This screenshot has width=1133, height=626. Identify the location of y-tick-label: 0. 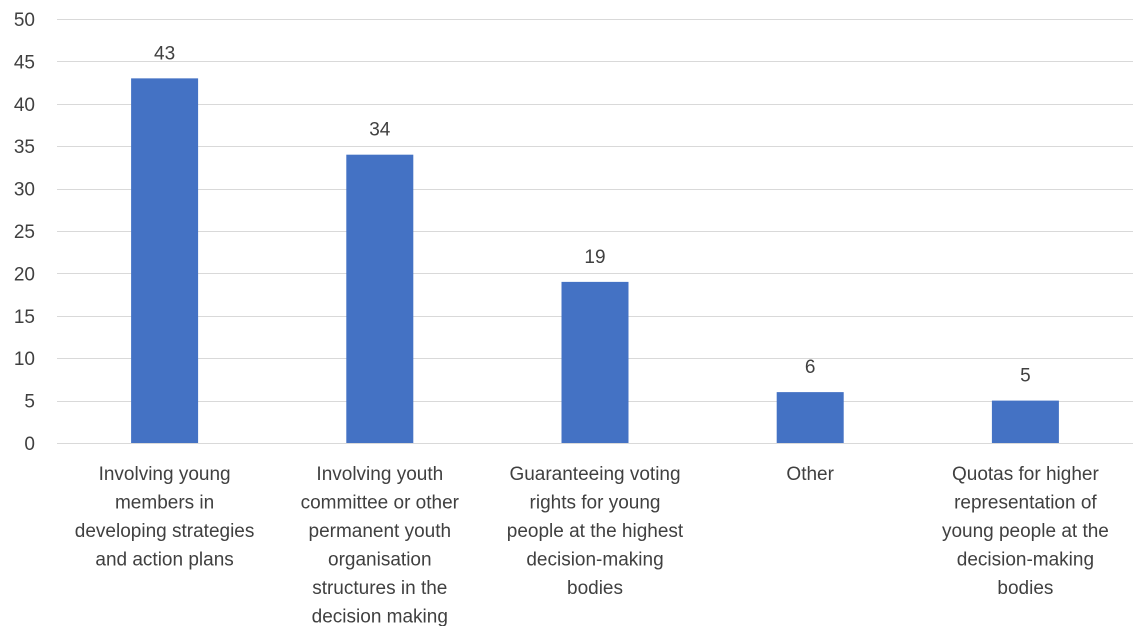
(29, 444).